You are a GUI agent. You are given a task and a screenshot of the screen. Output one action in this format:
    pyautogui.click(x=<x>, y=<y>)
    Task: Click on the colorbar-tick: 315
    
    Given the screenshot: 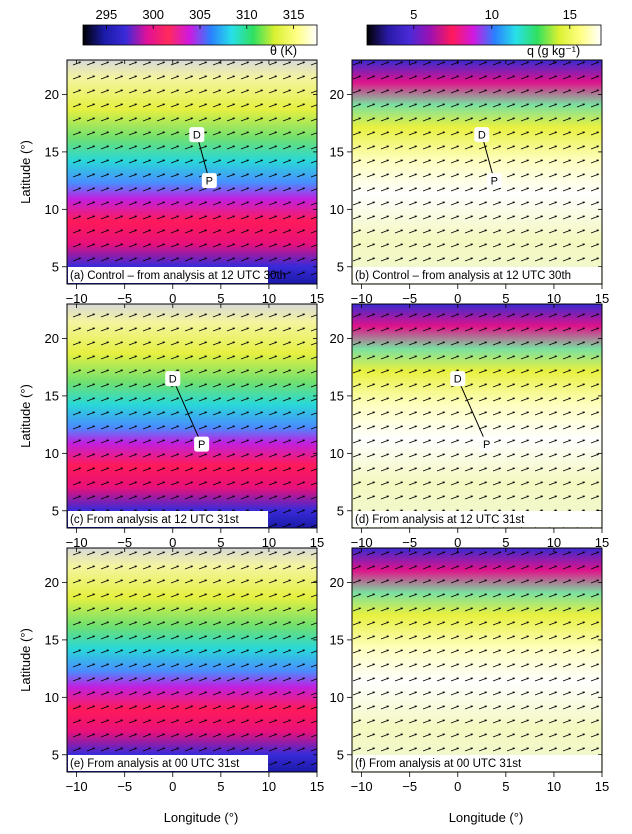 What is the action you would take?
    pyautogui.click(x=294, y=14)
    